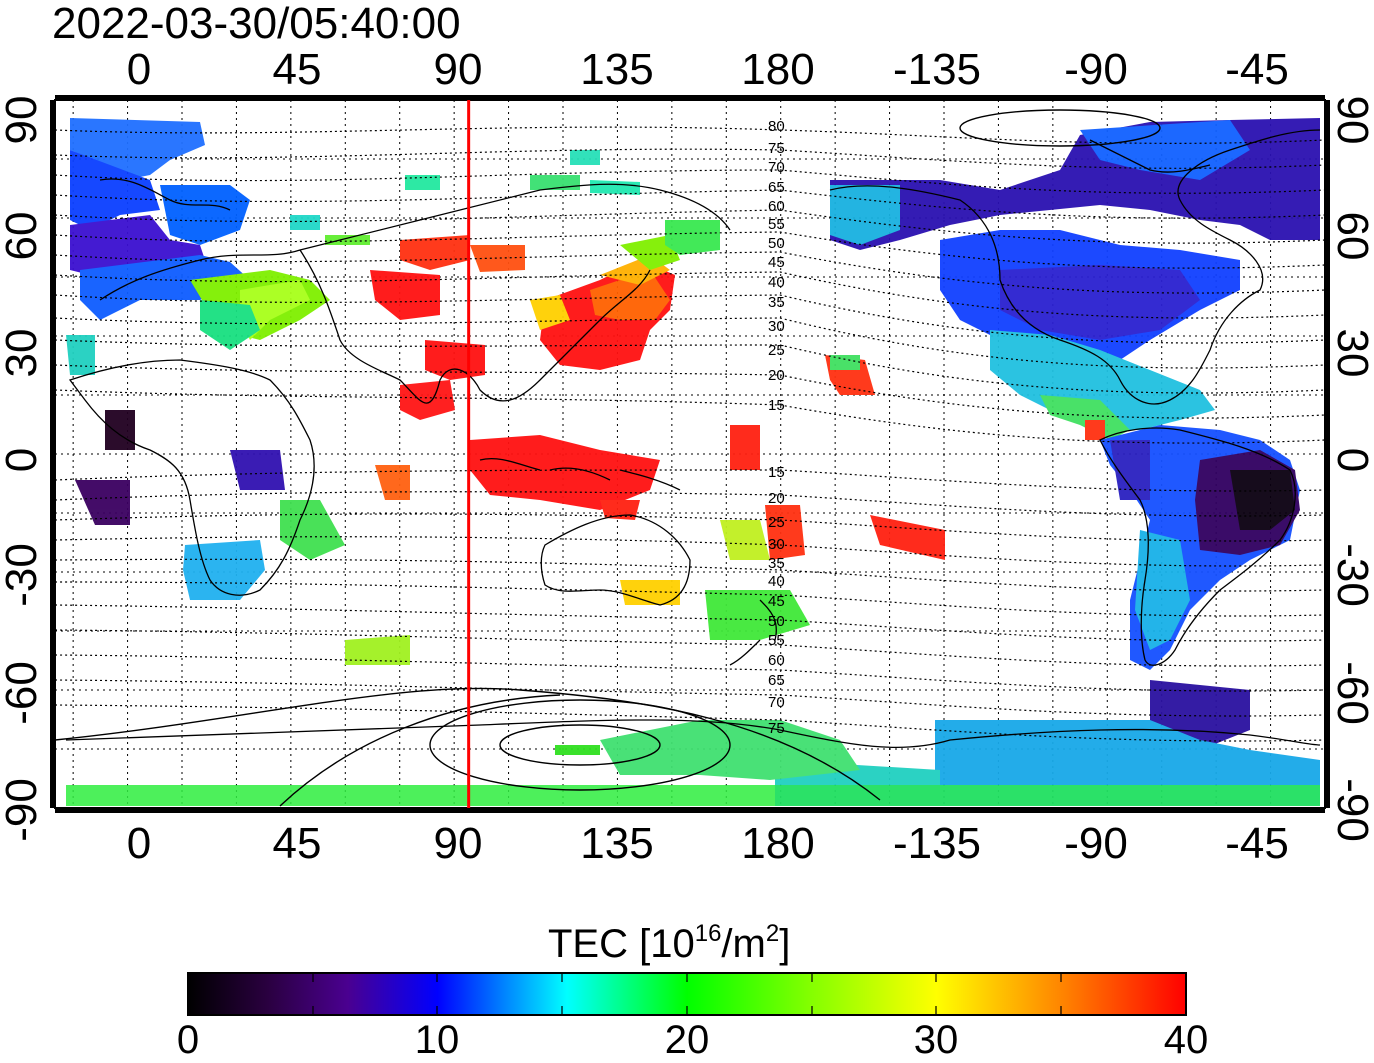 The width and height of the screenshot is (1374, 1063). I want to click on top-tick-label: 180, so click(778, 69).